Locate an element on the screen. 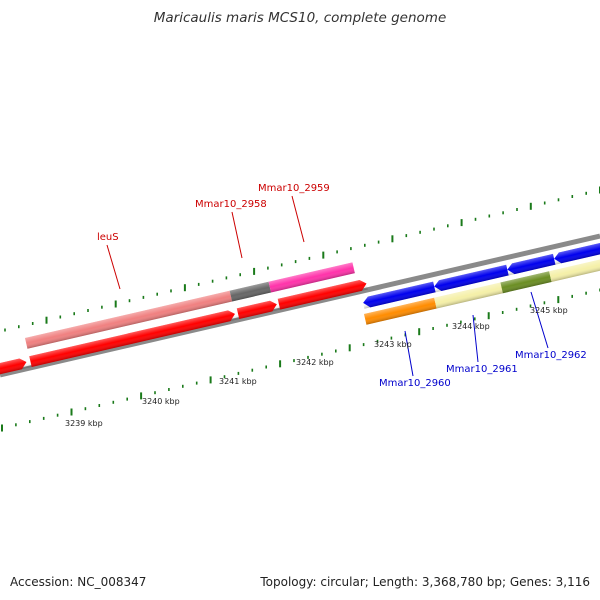 This screenshot has height=600, width=600. leuS-leader-line is located at coordinates (113, 267).